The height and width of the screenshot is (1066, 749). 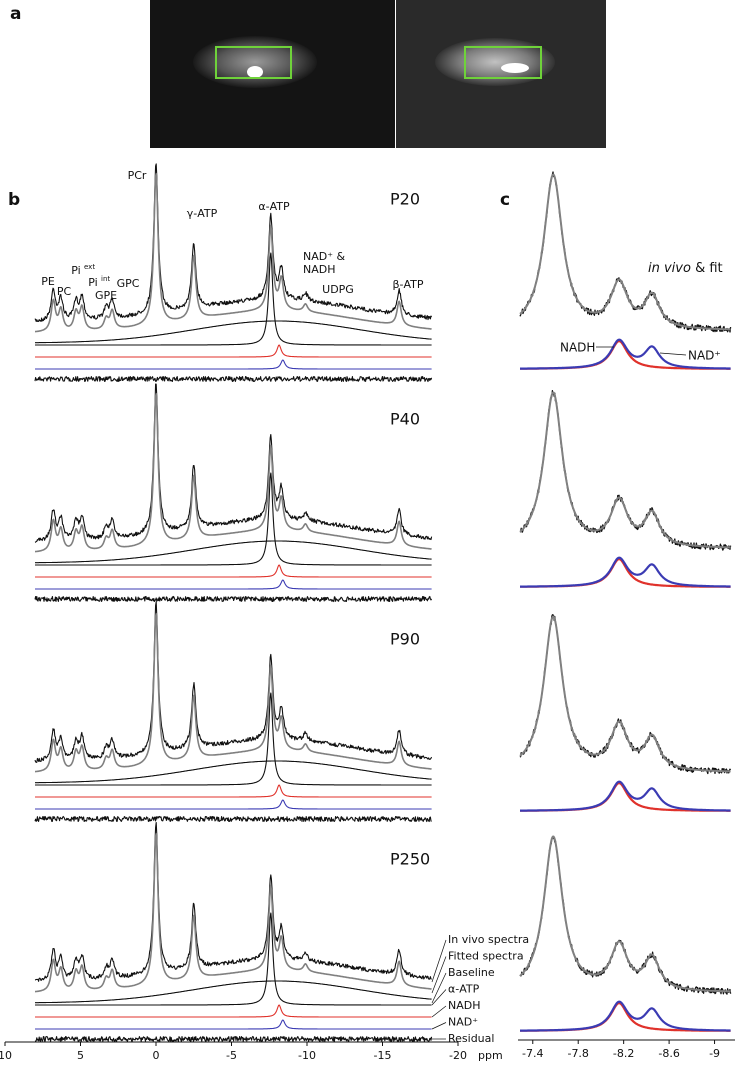 What do you see at coordinates (14, 200) in the screenshot?
I see `panel-label: b` at bounding box center [14, 200].